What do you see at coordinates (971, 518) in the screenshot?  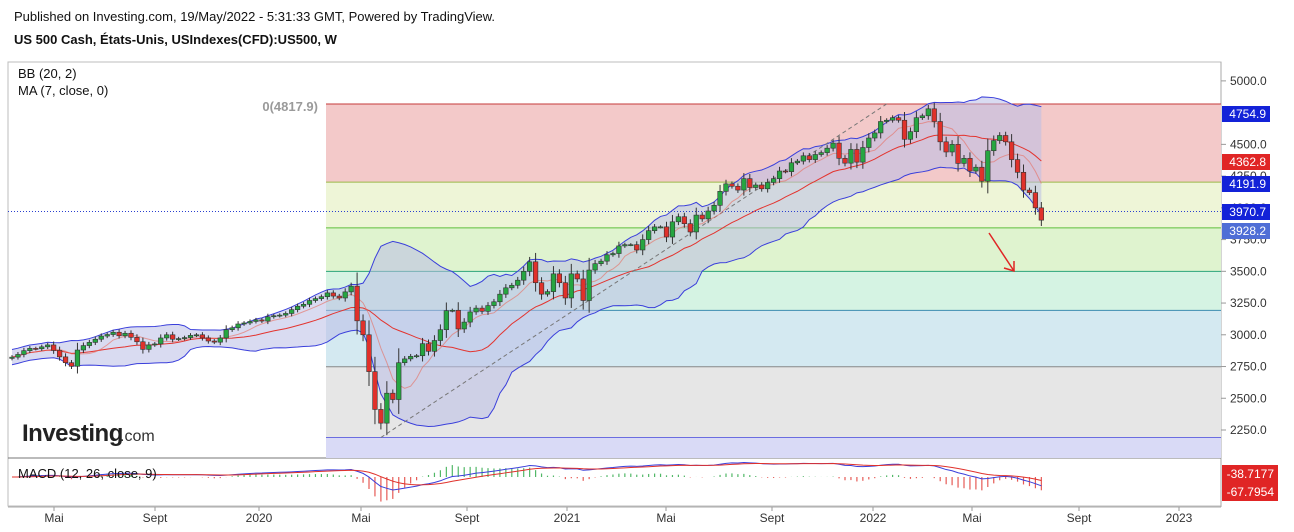 I see `time-tick-label: Mai` at bounding box center [971, 518].